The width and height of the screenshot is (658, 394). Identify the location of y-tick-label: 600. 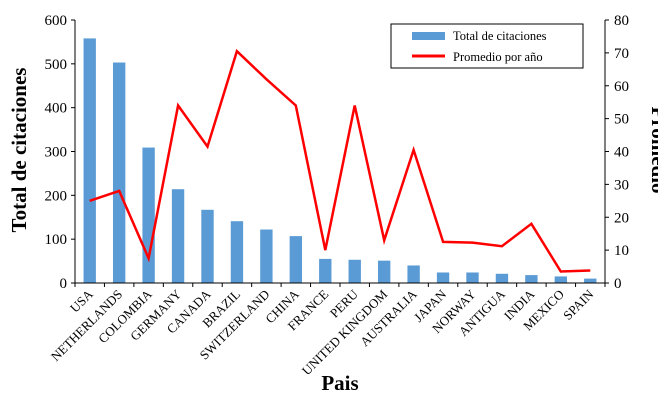
(56, 21).